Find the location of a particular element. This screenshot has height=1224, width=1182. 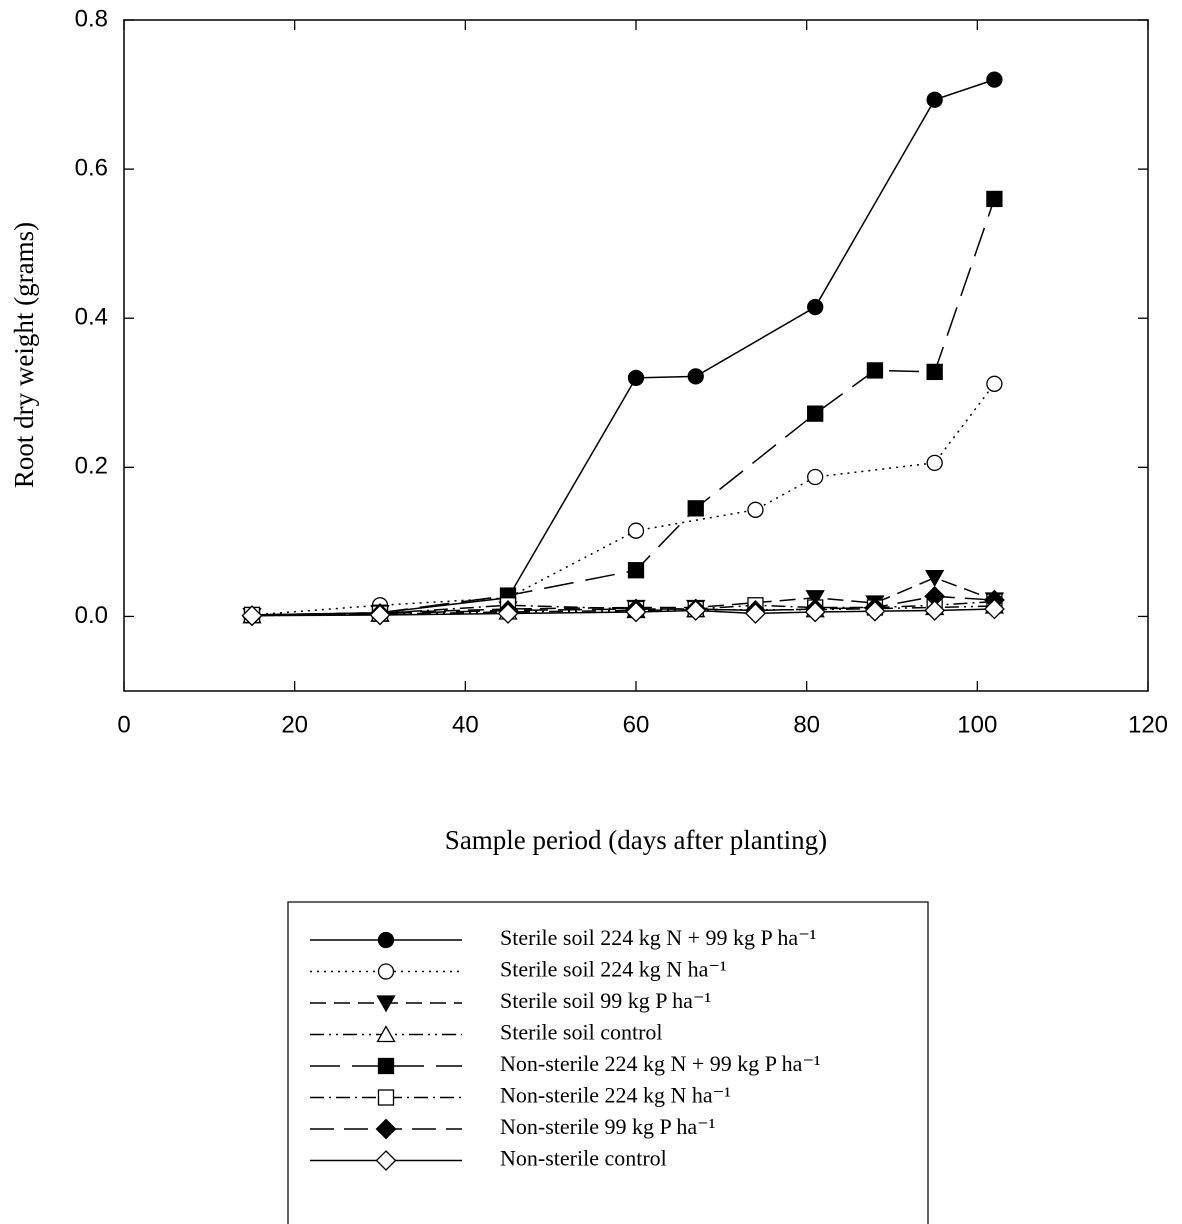

y-tick-label: 0.4 is located at coordinates (91, 317).